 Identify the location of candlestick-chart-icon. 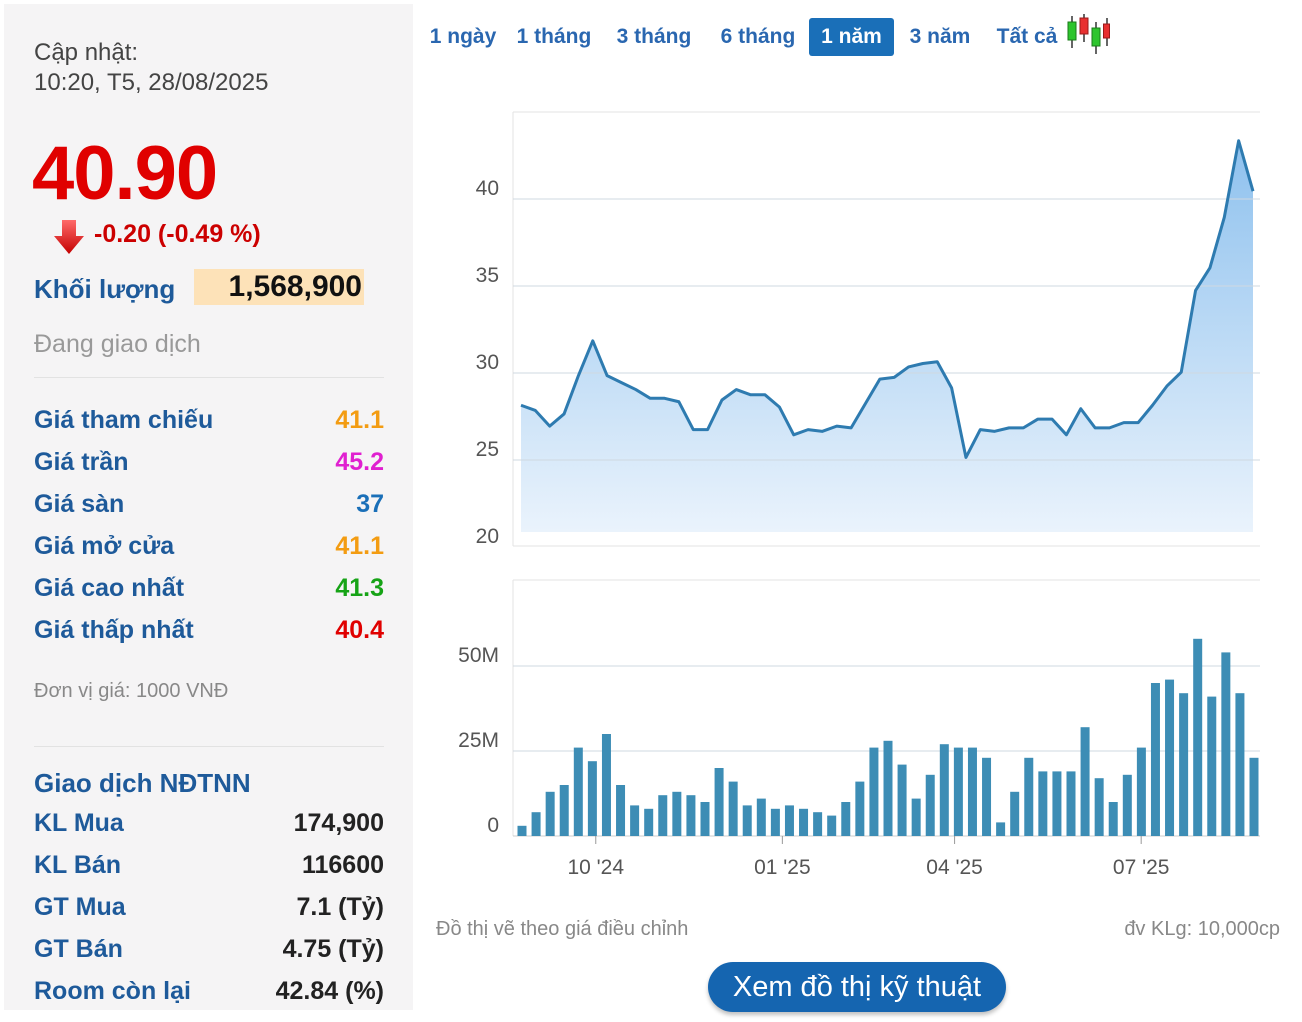
(1087, 34).